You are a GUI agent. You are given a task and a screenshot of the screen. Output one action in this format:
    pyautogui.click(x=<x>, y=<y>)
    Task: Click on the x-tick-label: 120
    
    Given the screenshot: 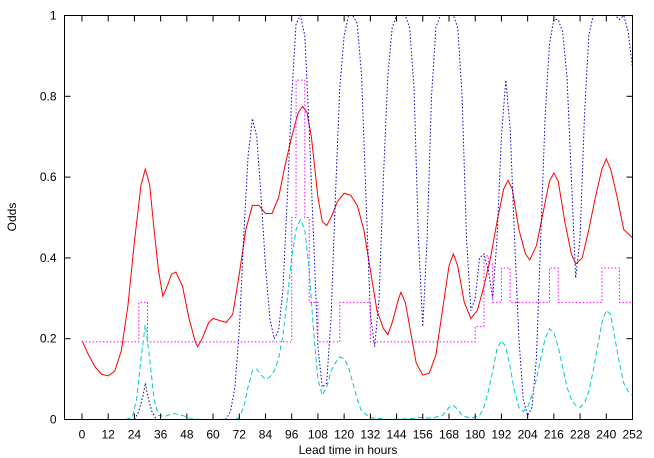 What is the action you would take?
    pyautogui.click(x=344, y=435)
    